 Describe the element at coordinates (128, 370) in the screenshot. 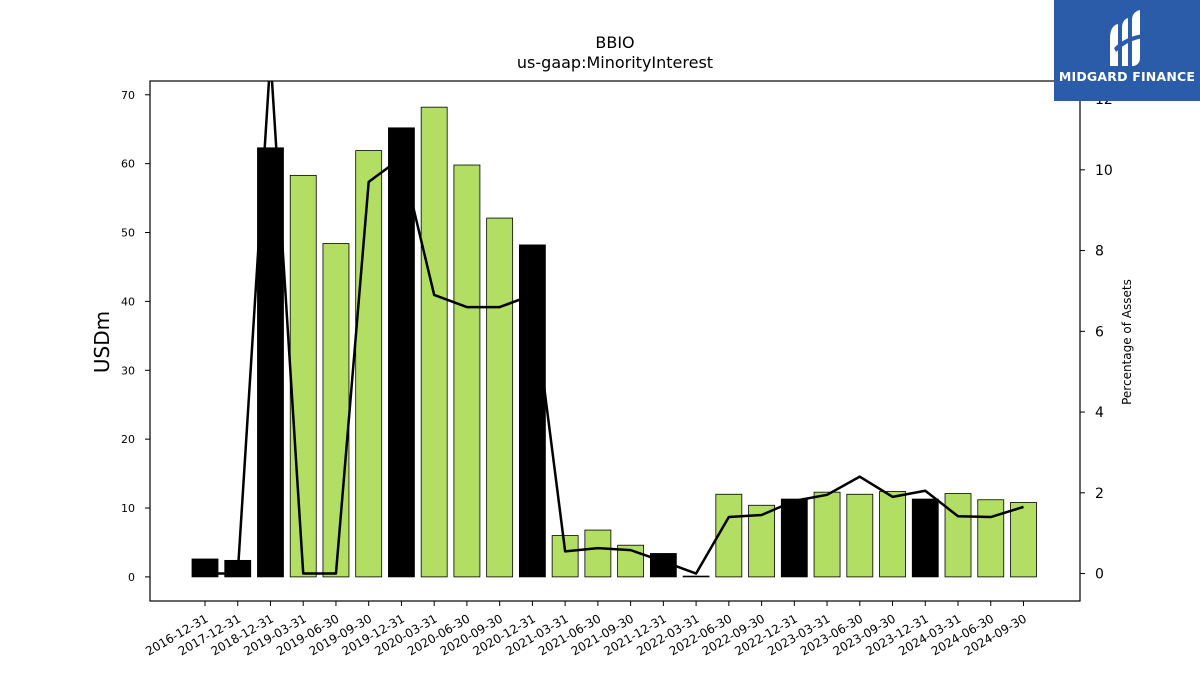

I see `y-tick-label: 30` at that location.